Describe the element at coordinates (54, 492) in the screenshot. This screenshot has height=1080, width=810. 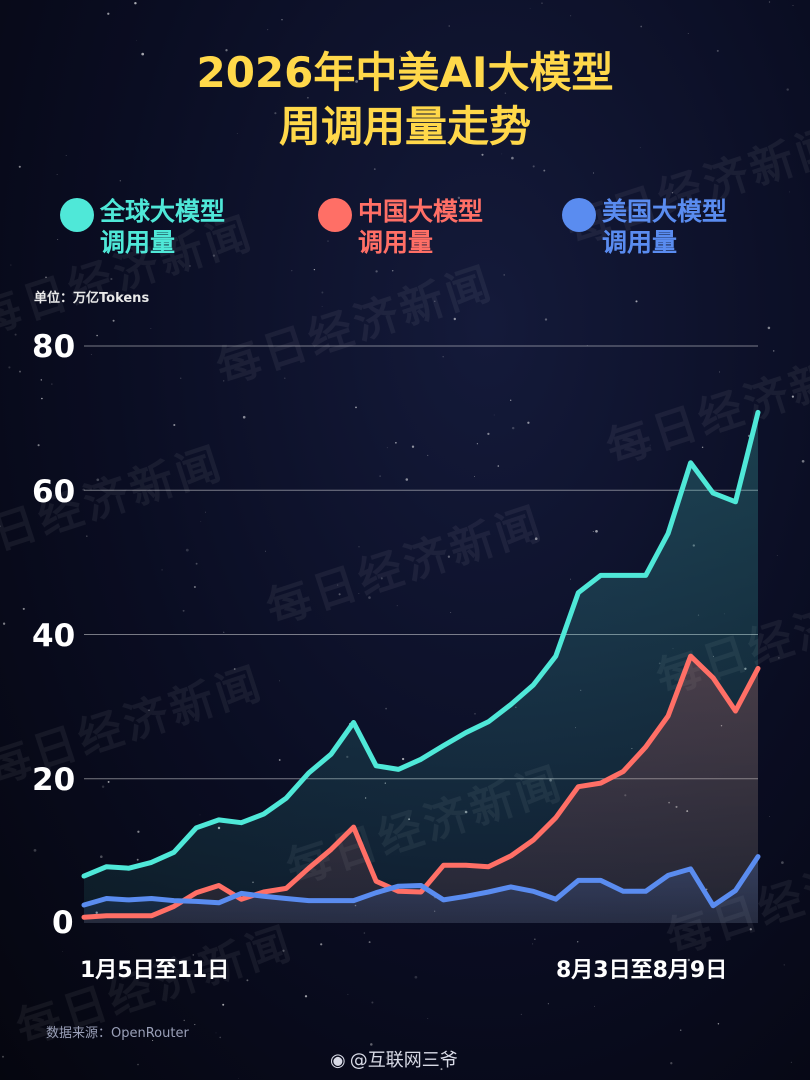
I see `y-tick-label: 60` at that location.